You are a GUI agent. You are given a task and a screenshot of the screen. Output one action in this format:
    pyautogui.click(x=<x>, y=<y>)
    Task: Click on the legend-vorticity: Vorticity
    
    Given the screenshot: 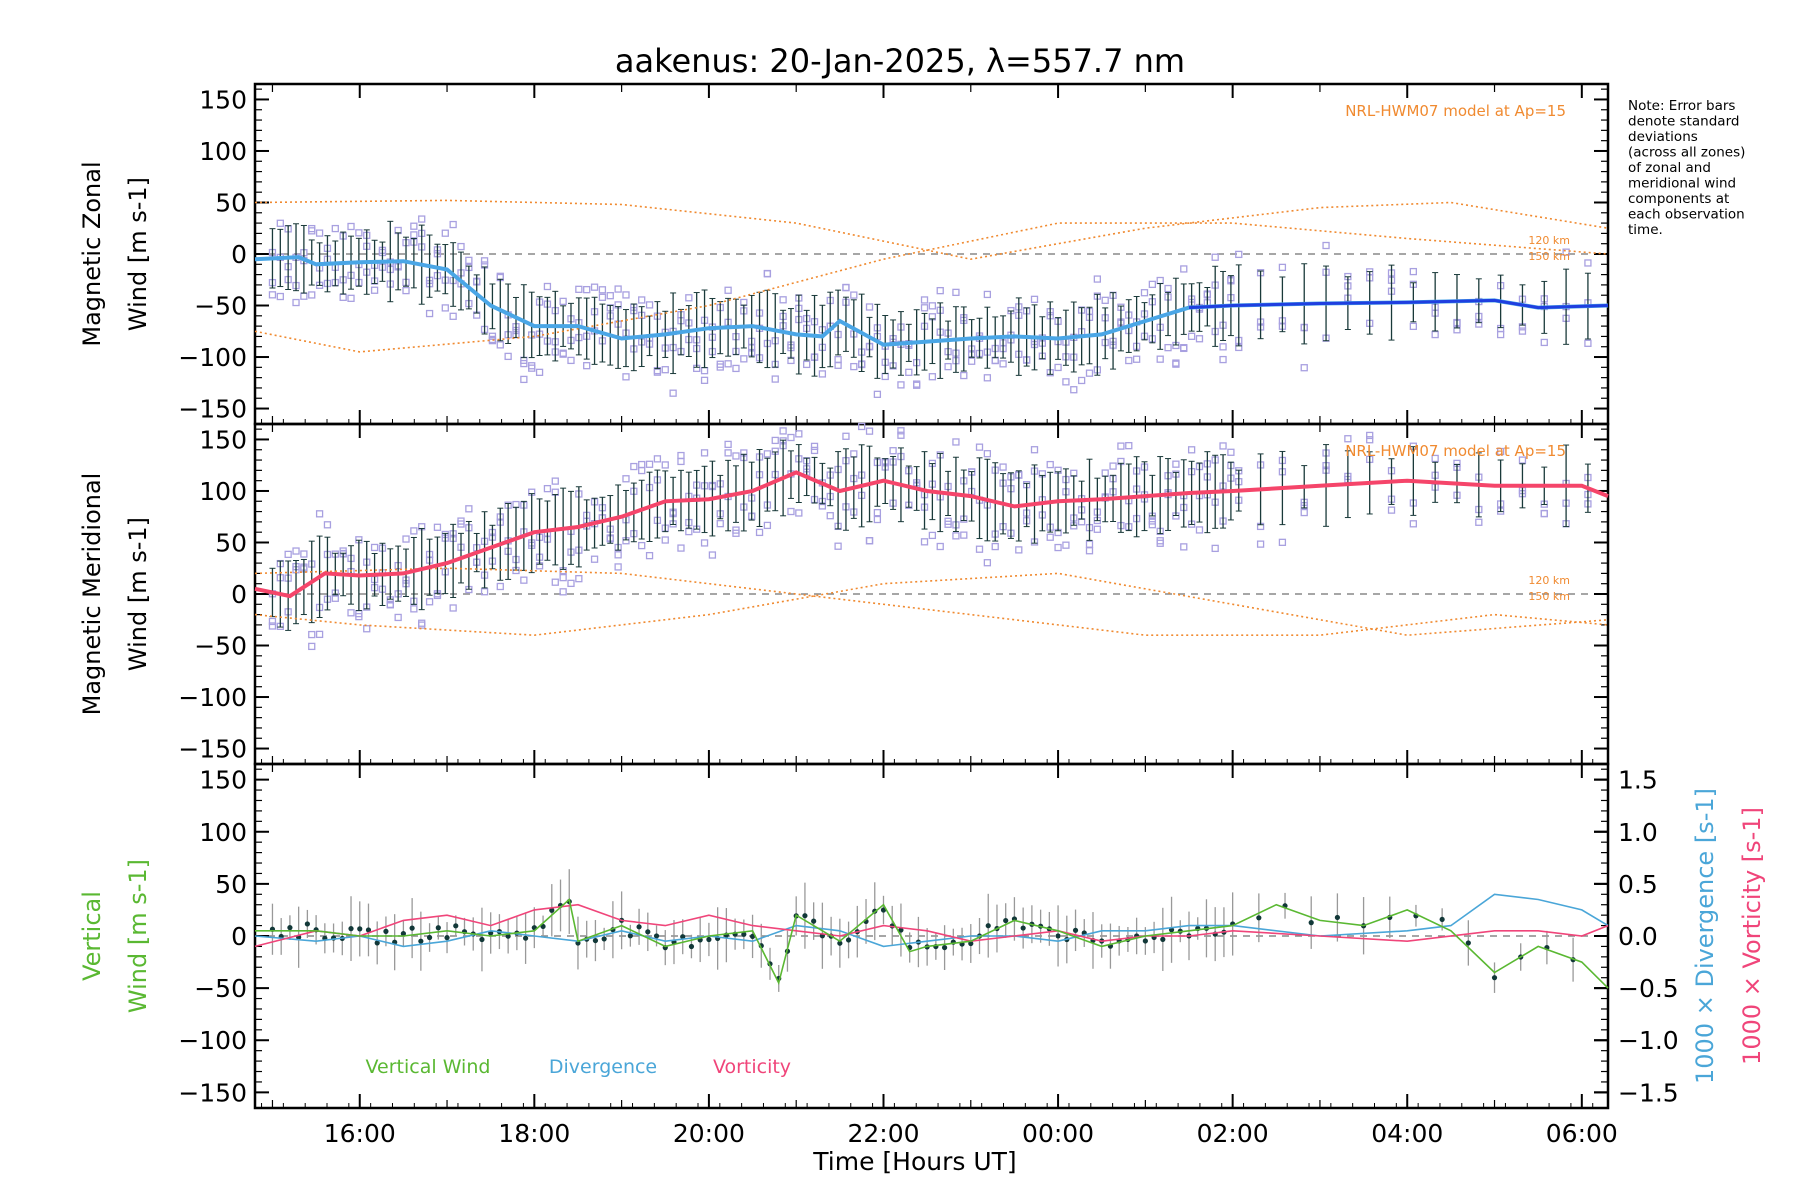 What is the action you would take?
    pyautogui.click(x=752, y=1067)
    